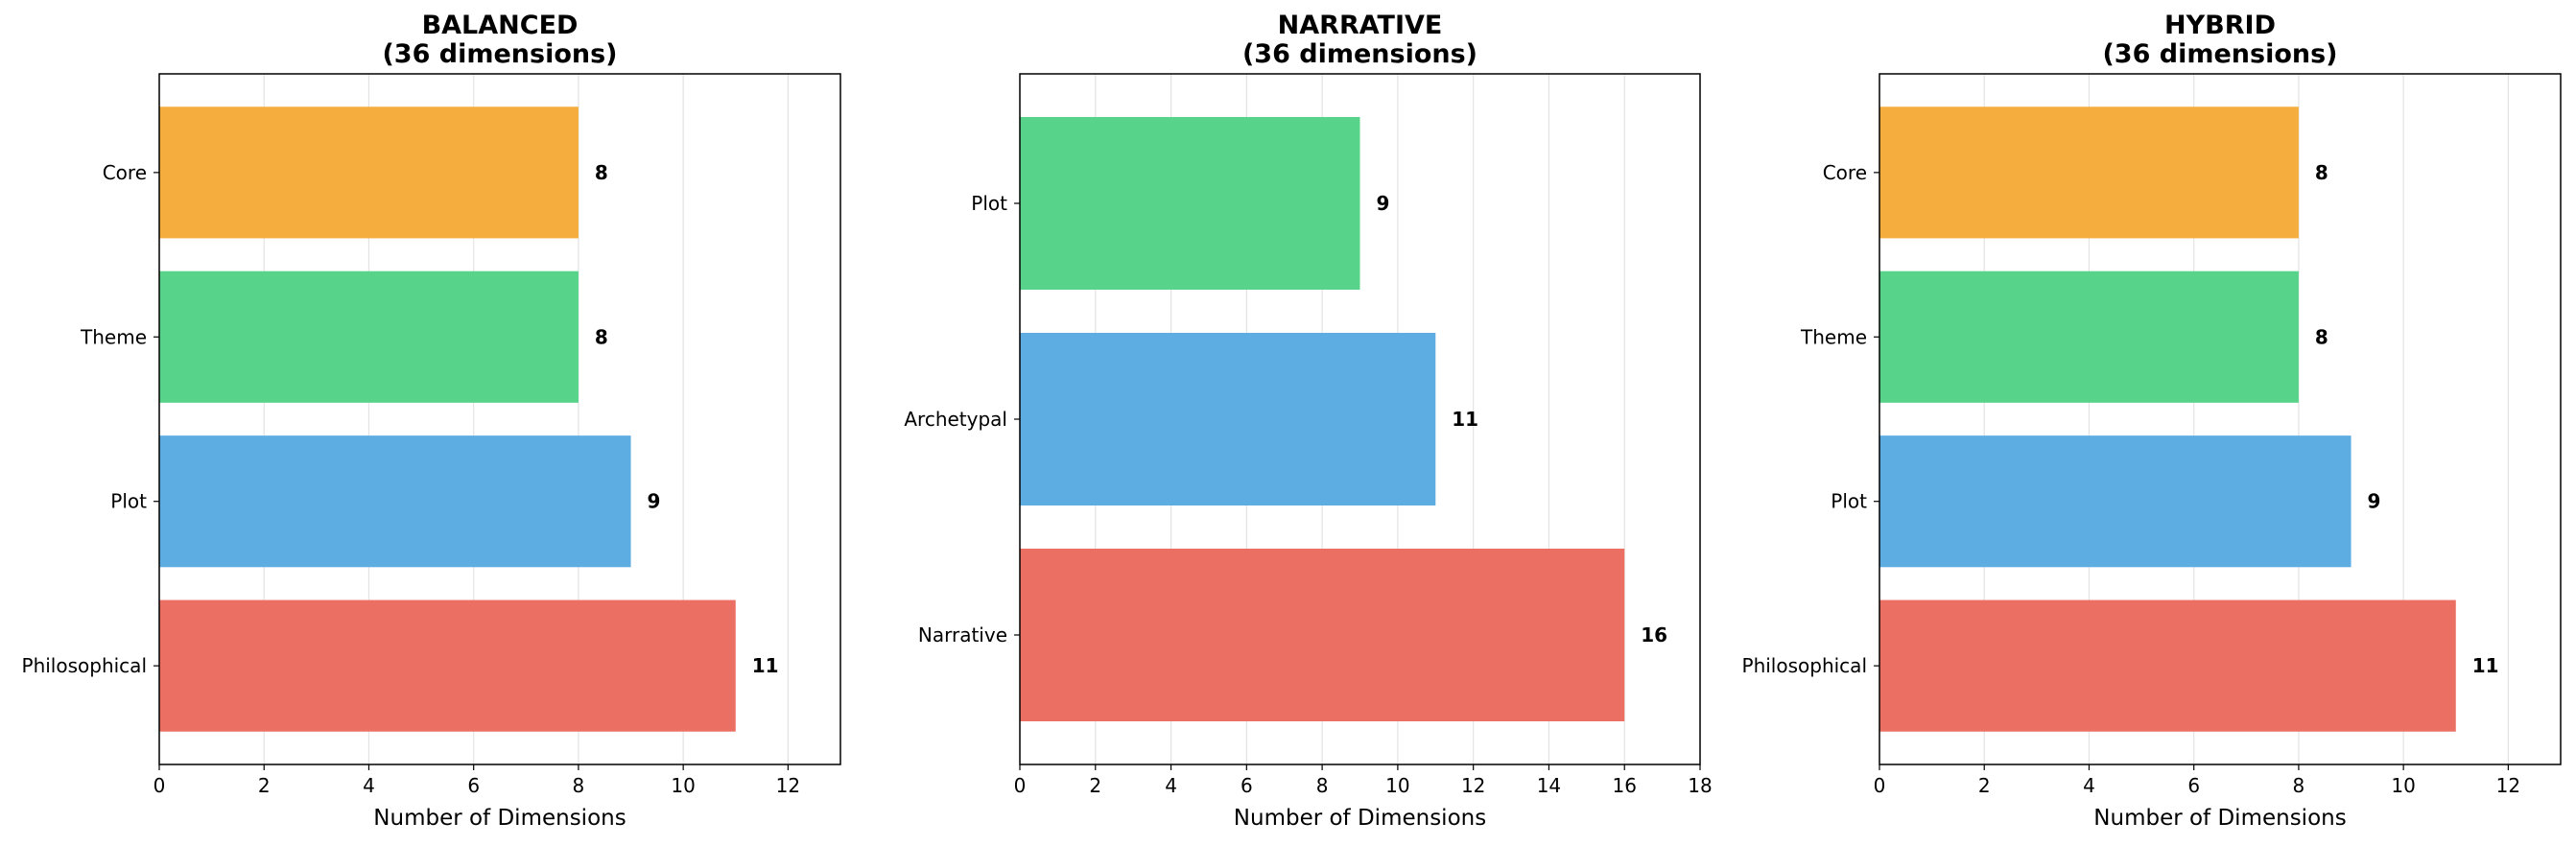  What do you see at coordinates (1700, 785) in the screenshot?
I see `x-tick-label: 18` at bounding box center [1700, 785].